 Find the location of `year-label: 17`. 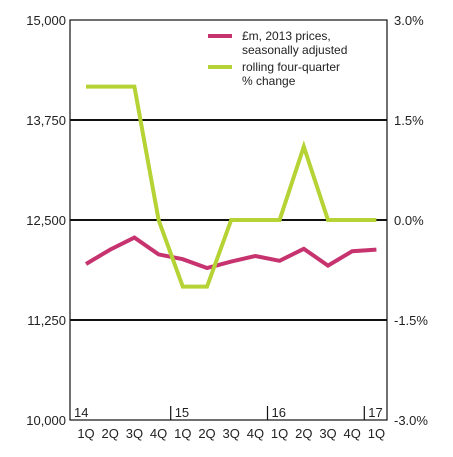

year-label: 17 is located at coordinates (375, 412).